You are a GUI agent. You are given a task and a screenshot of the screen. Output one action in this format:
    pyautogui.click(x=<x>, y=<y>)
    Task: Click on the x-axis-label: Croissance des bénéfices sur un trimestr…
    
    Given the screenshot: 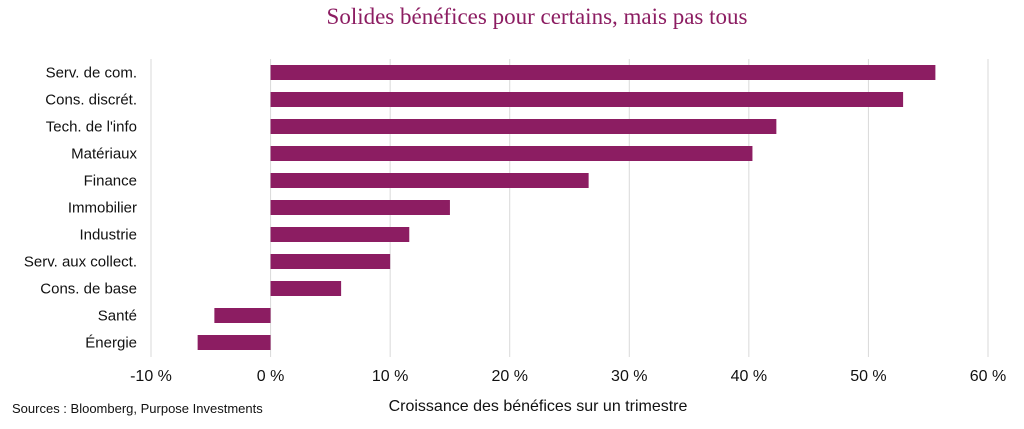 What is the action you would take?
    pyautogui.click(x=538, y=406)
    